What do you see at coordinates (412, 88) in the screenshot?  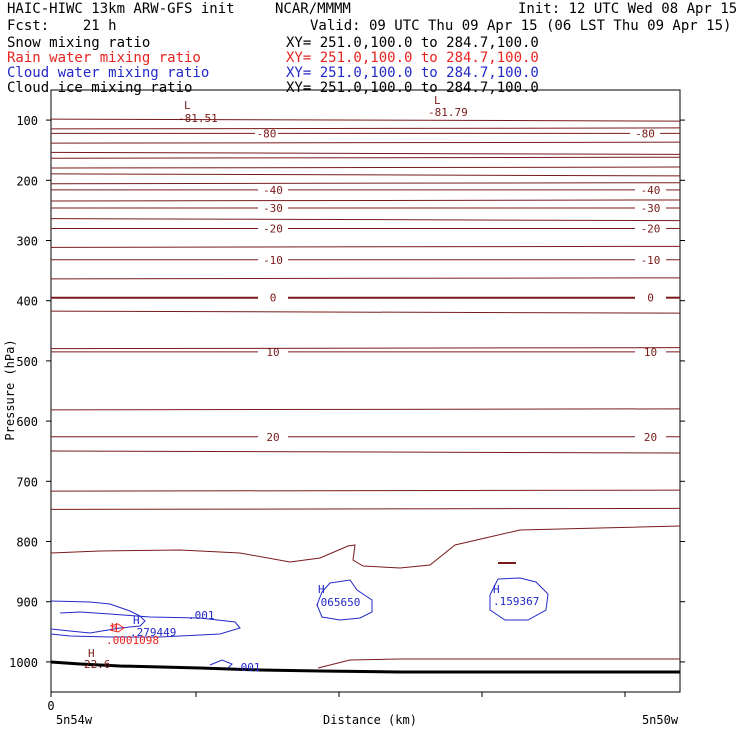 I see `field-cloudice-xy: XY= 251.0,100.0 to 284.7,100.0` at bounding box center [412, 88].